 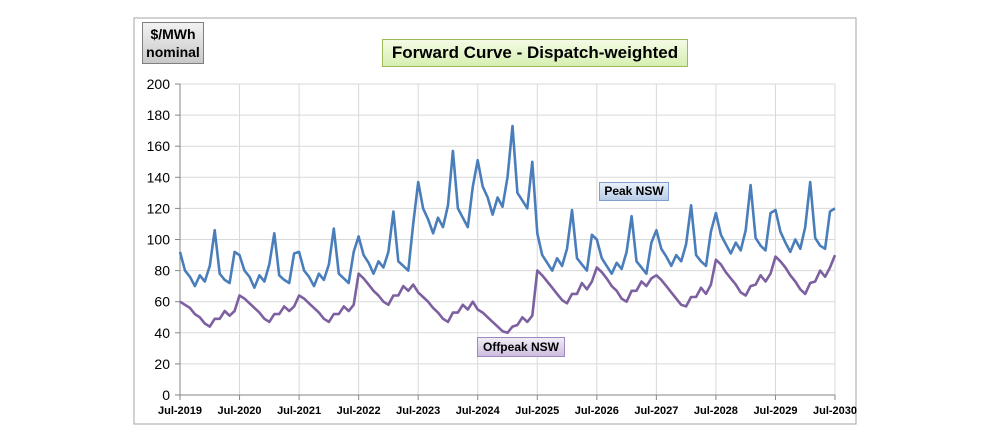 I want to click on y-tick-label: 200, so click(x=159, y=84).